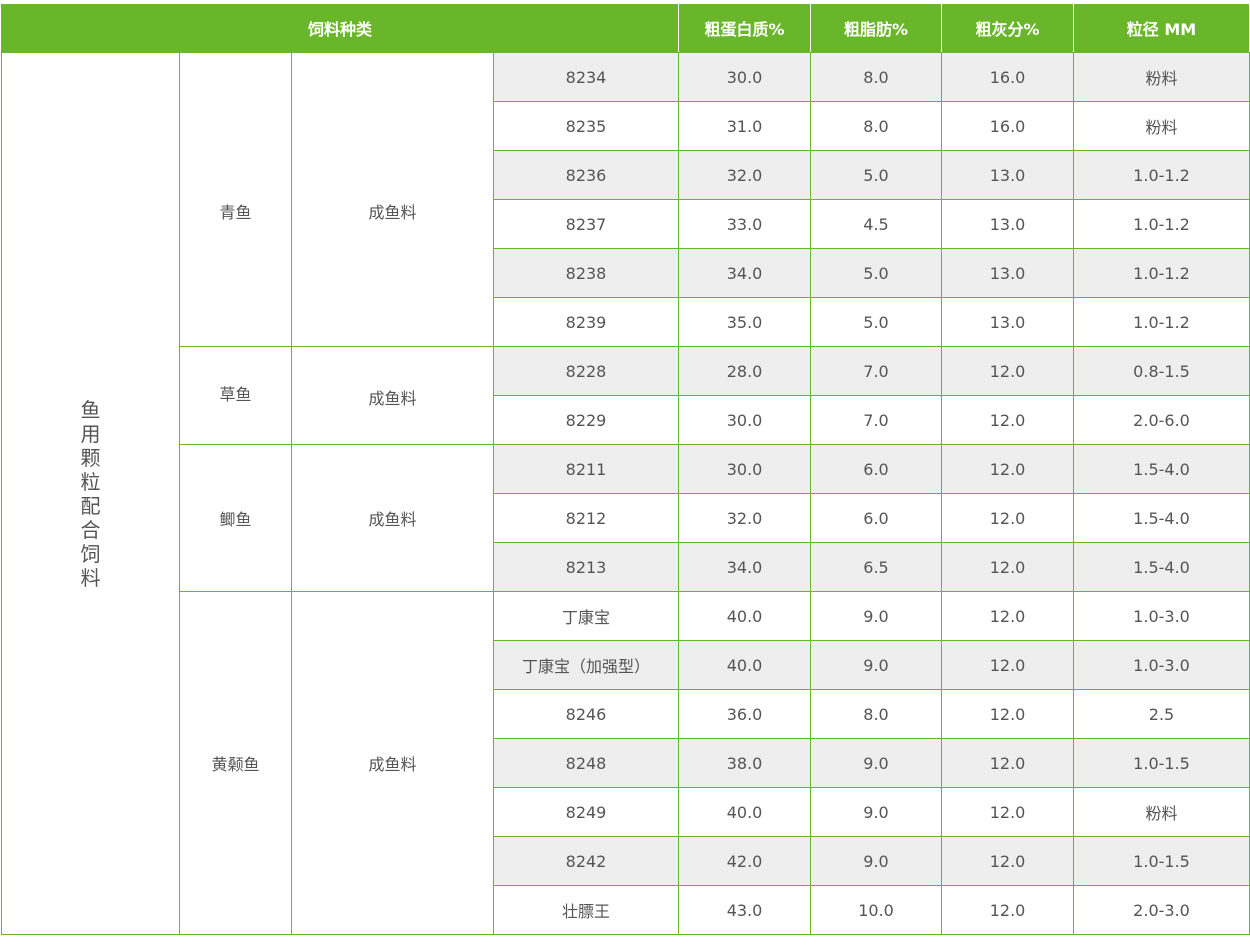 This screenshot has height=952, width=1250. I want to click on product-code: 8229, so click(586, 420).